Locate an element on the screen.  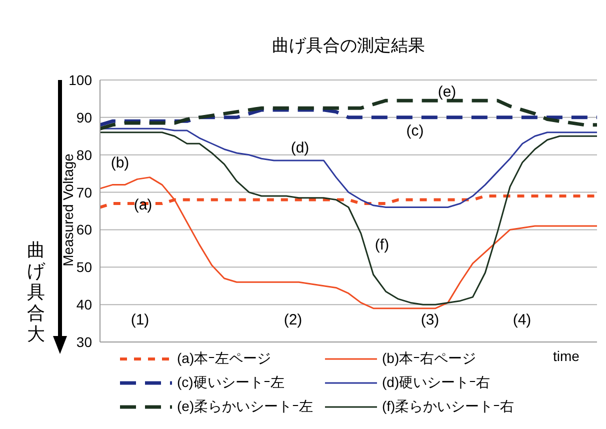
y-tick-label: 40 is located at coordinates (84, 304).